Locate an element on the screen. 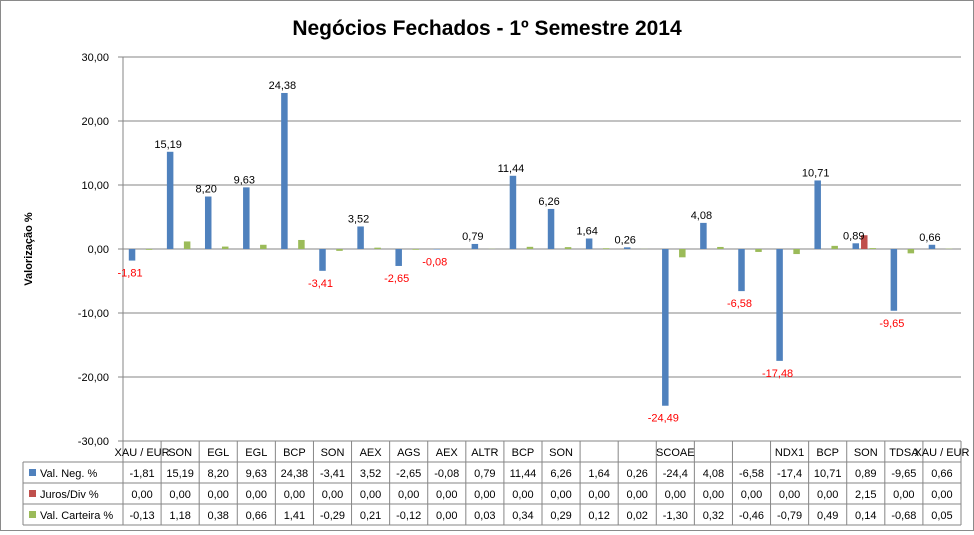 This screenshot has height=535, width=974. table-cell: 1,18 is located at coordinates (179, 516).